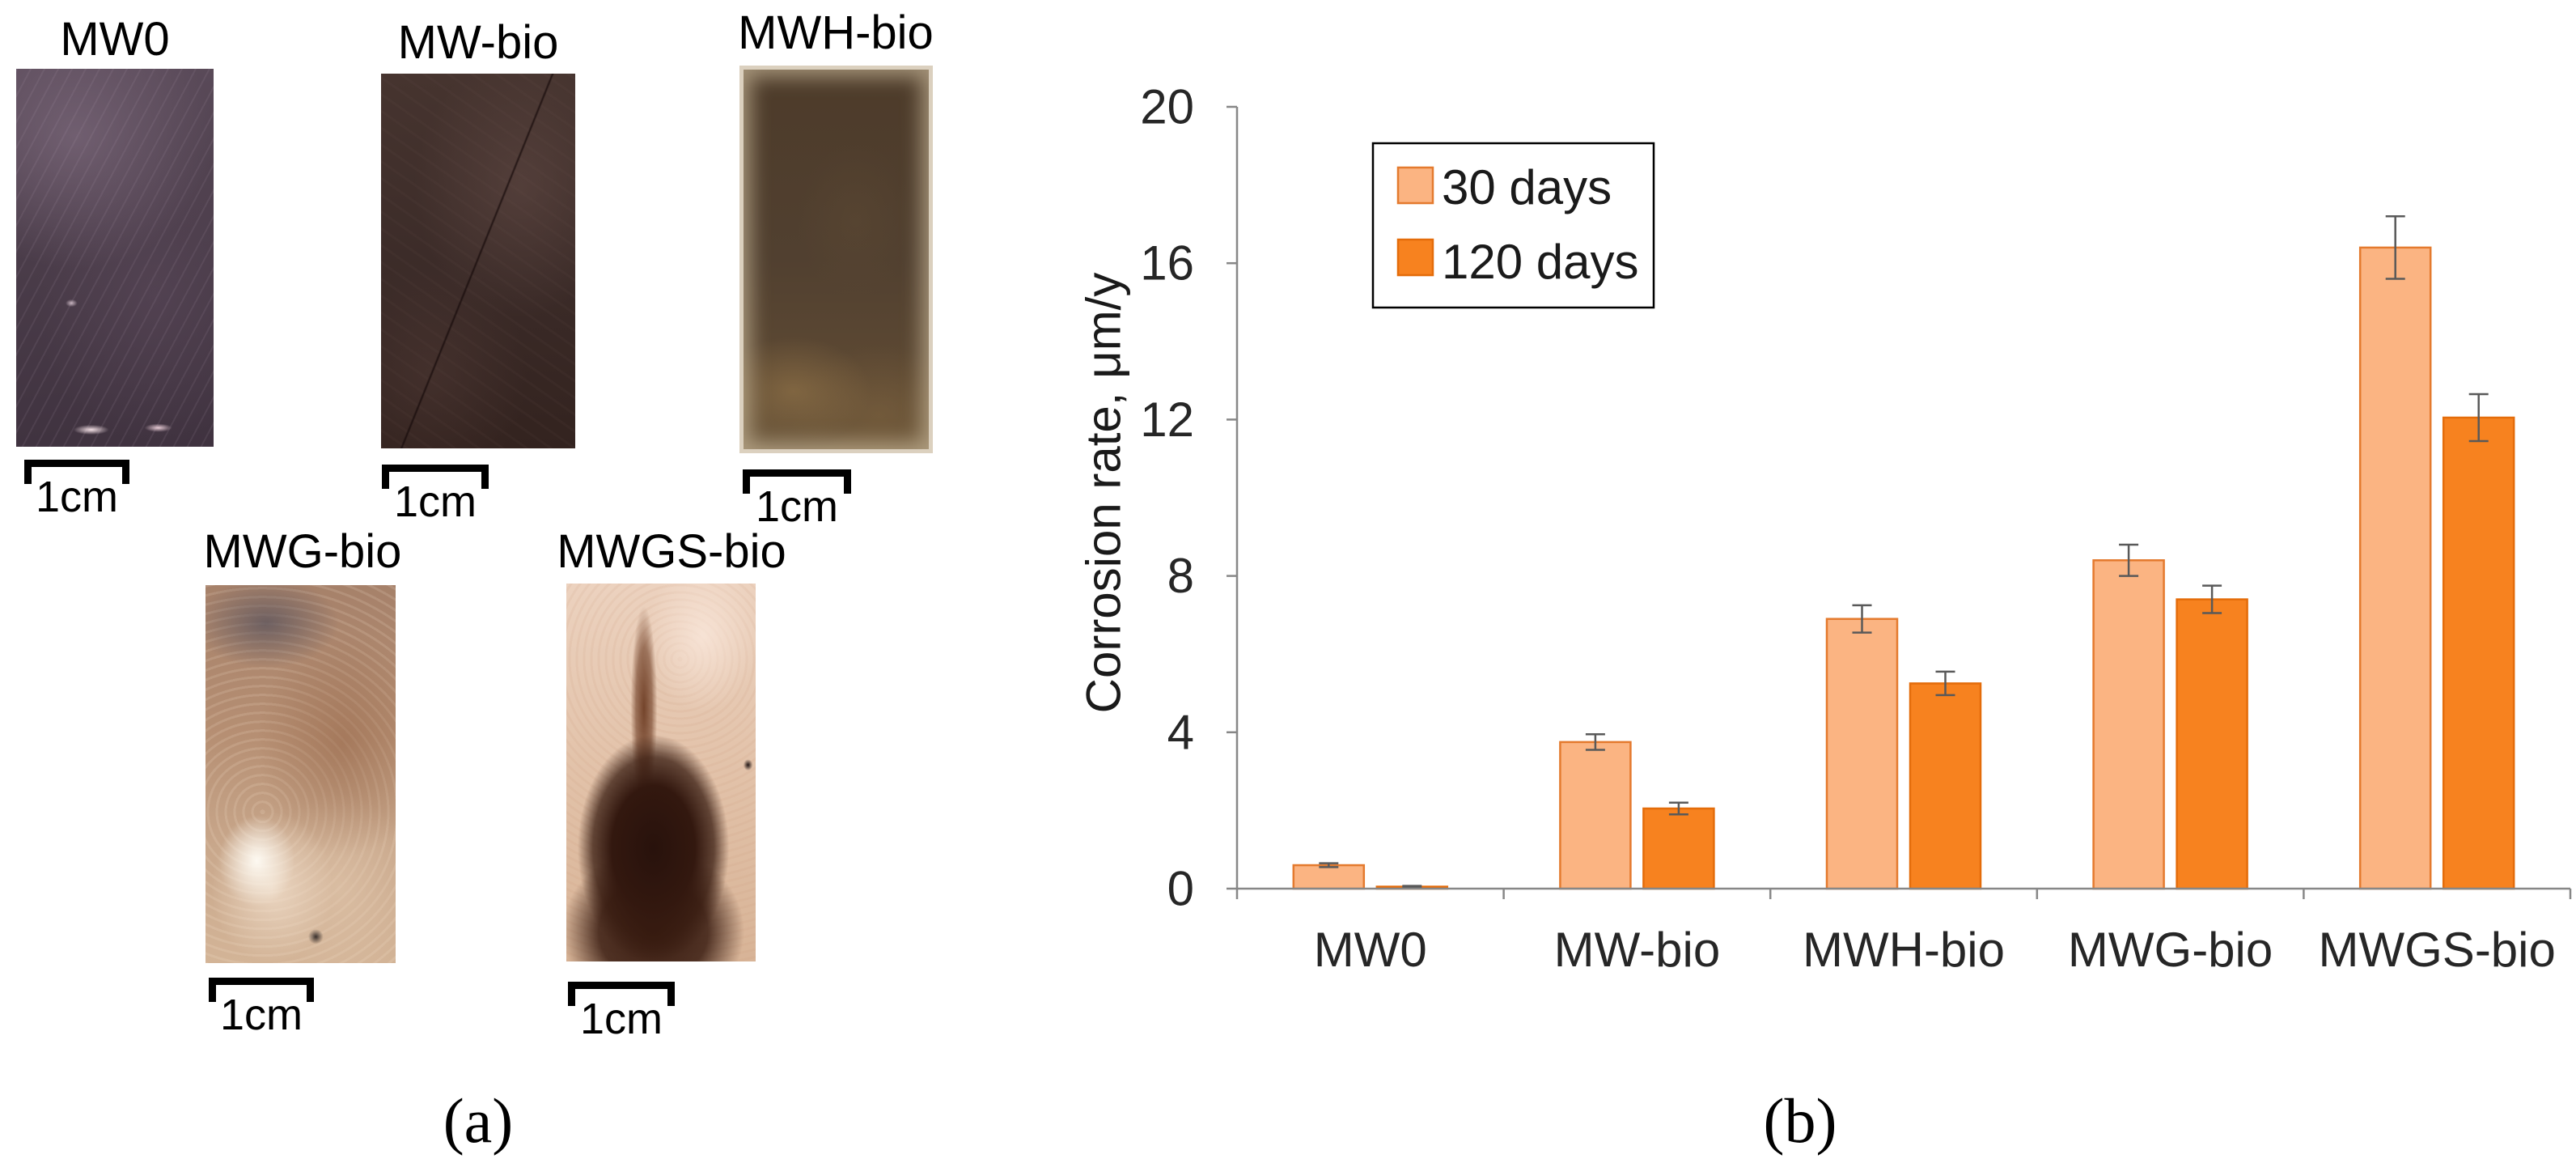  I want to click on photo-mw0, so click(115, 258).